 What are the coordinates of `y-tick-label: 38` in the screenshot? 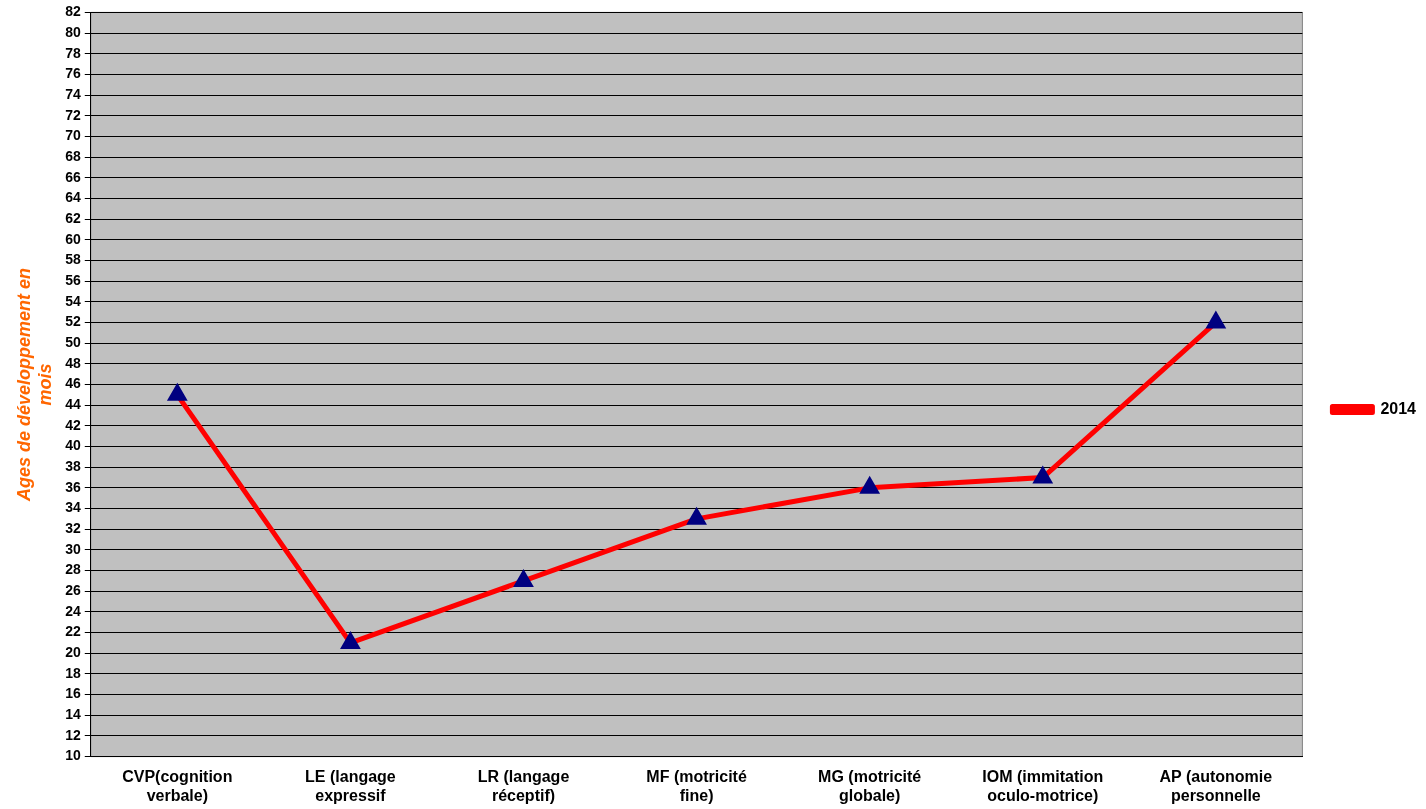 It's located at (73, 466).